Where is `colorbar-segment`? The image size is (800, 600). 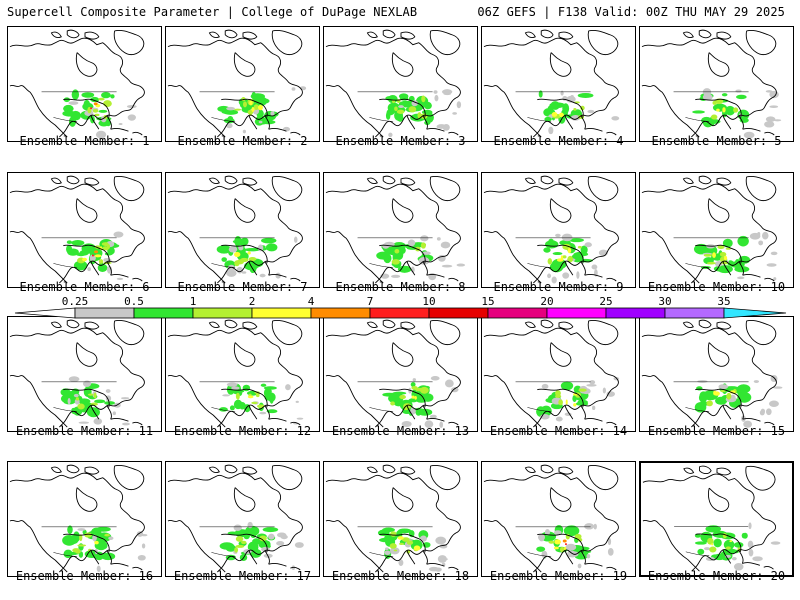 colorbar-segment is located at coordinates (340, 313).